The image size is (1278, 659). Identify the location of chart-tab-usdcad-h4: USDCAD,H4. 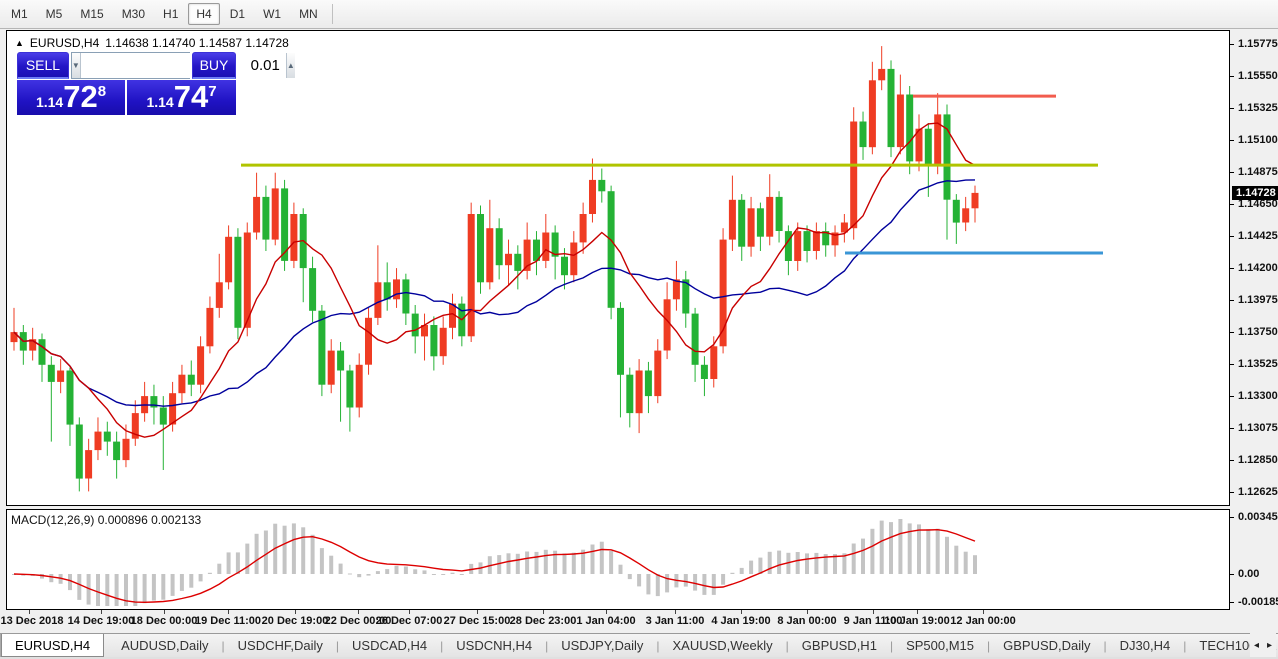
(390, 645).